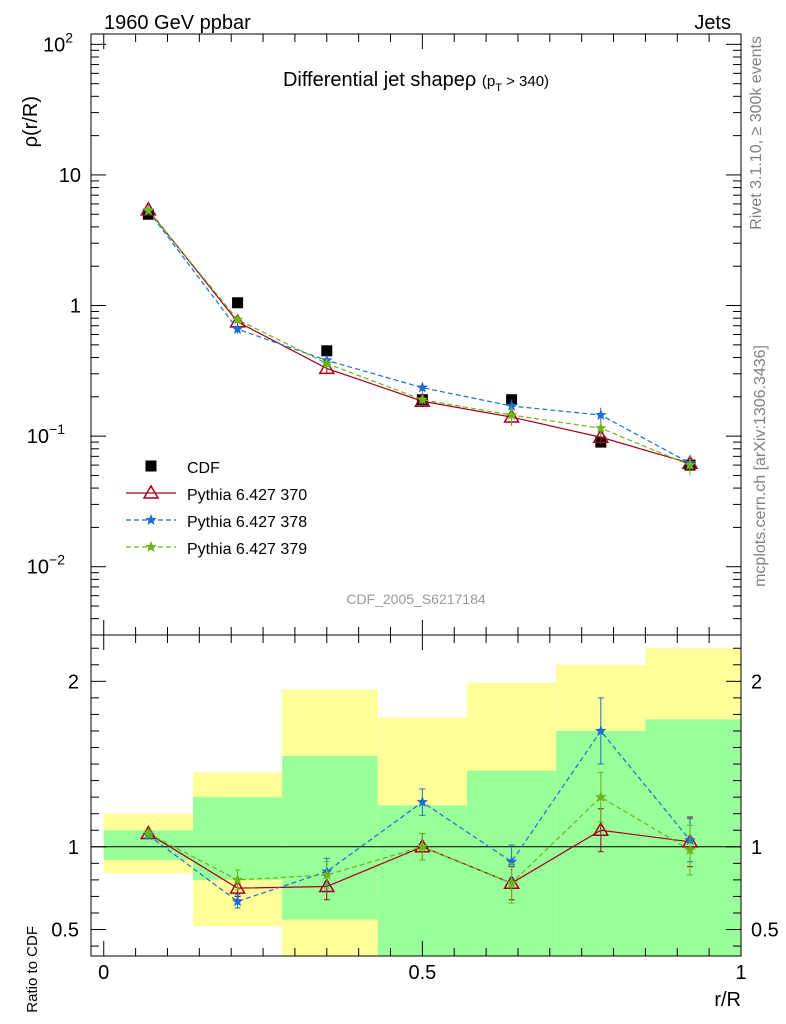  What do you see at coordinates (416, 599) in the screenshot?
I see `analysis-id-label: CDF_2005_S6217184` at bounding box center [416, 599].